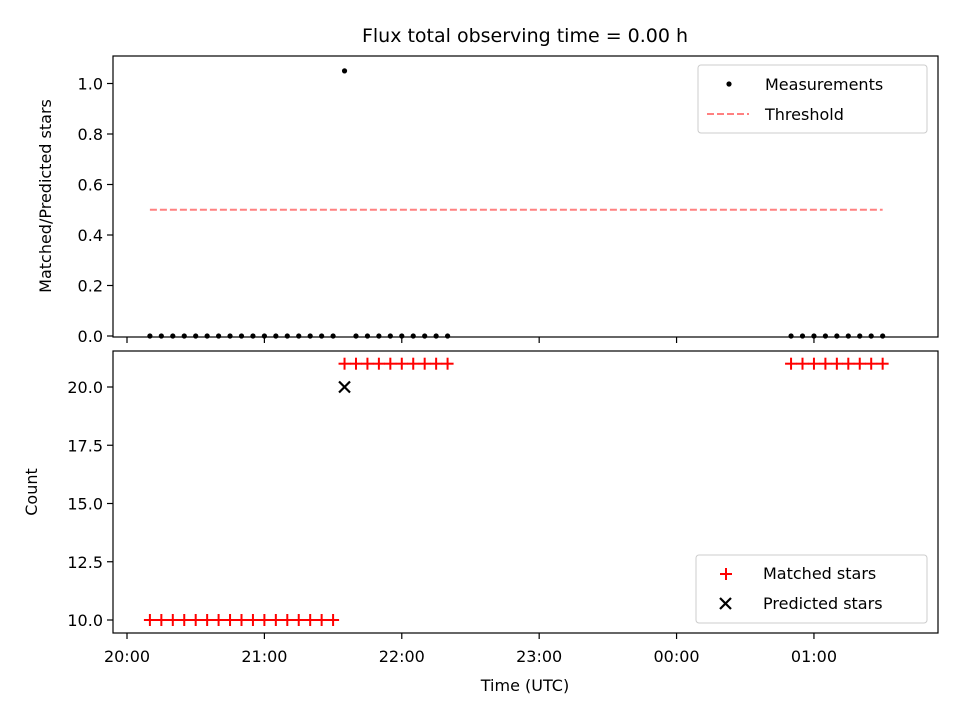 This screenshot has height=720, width=960. Describe the element at coordinates (725, 603) in the screenshot. I see `predicted-legend-marker` at that location.